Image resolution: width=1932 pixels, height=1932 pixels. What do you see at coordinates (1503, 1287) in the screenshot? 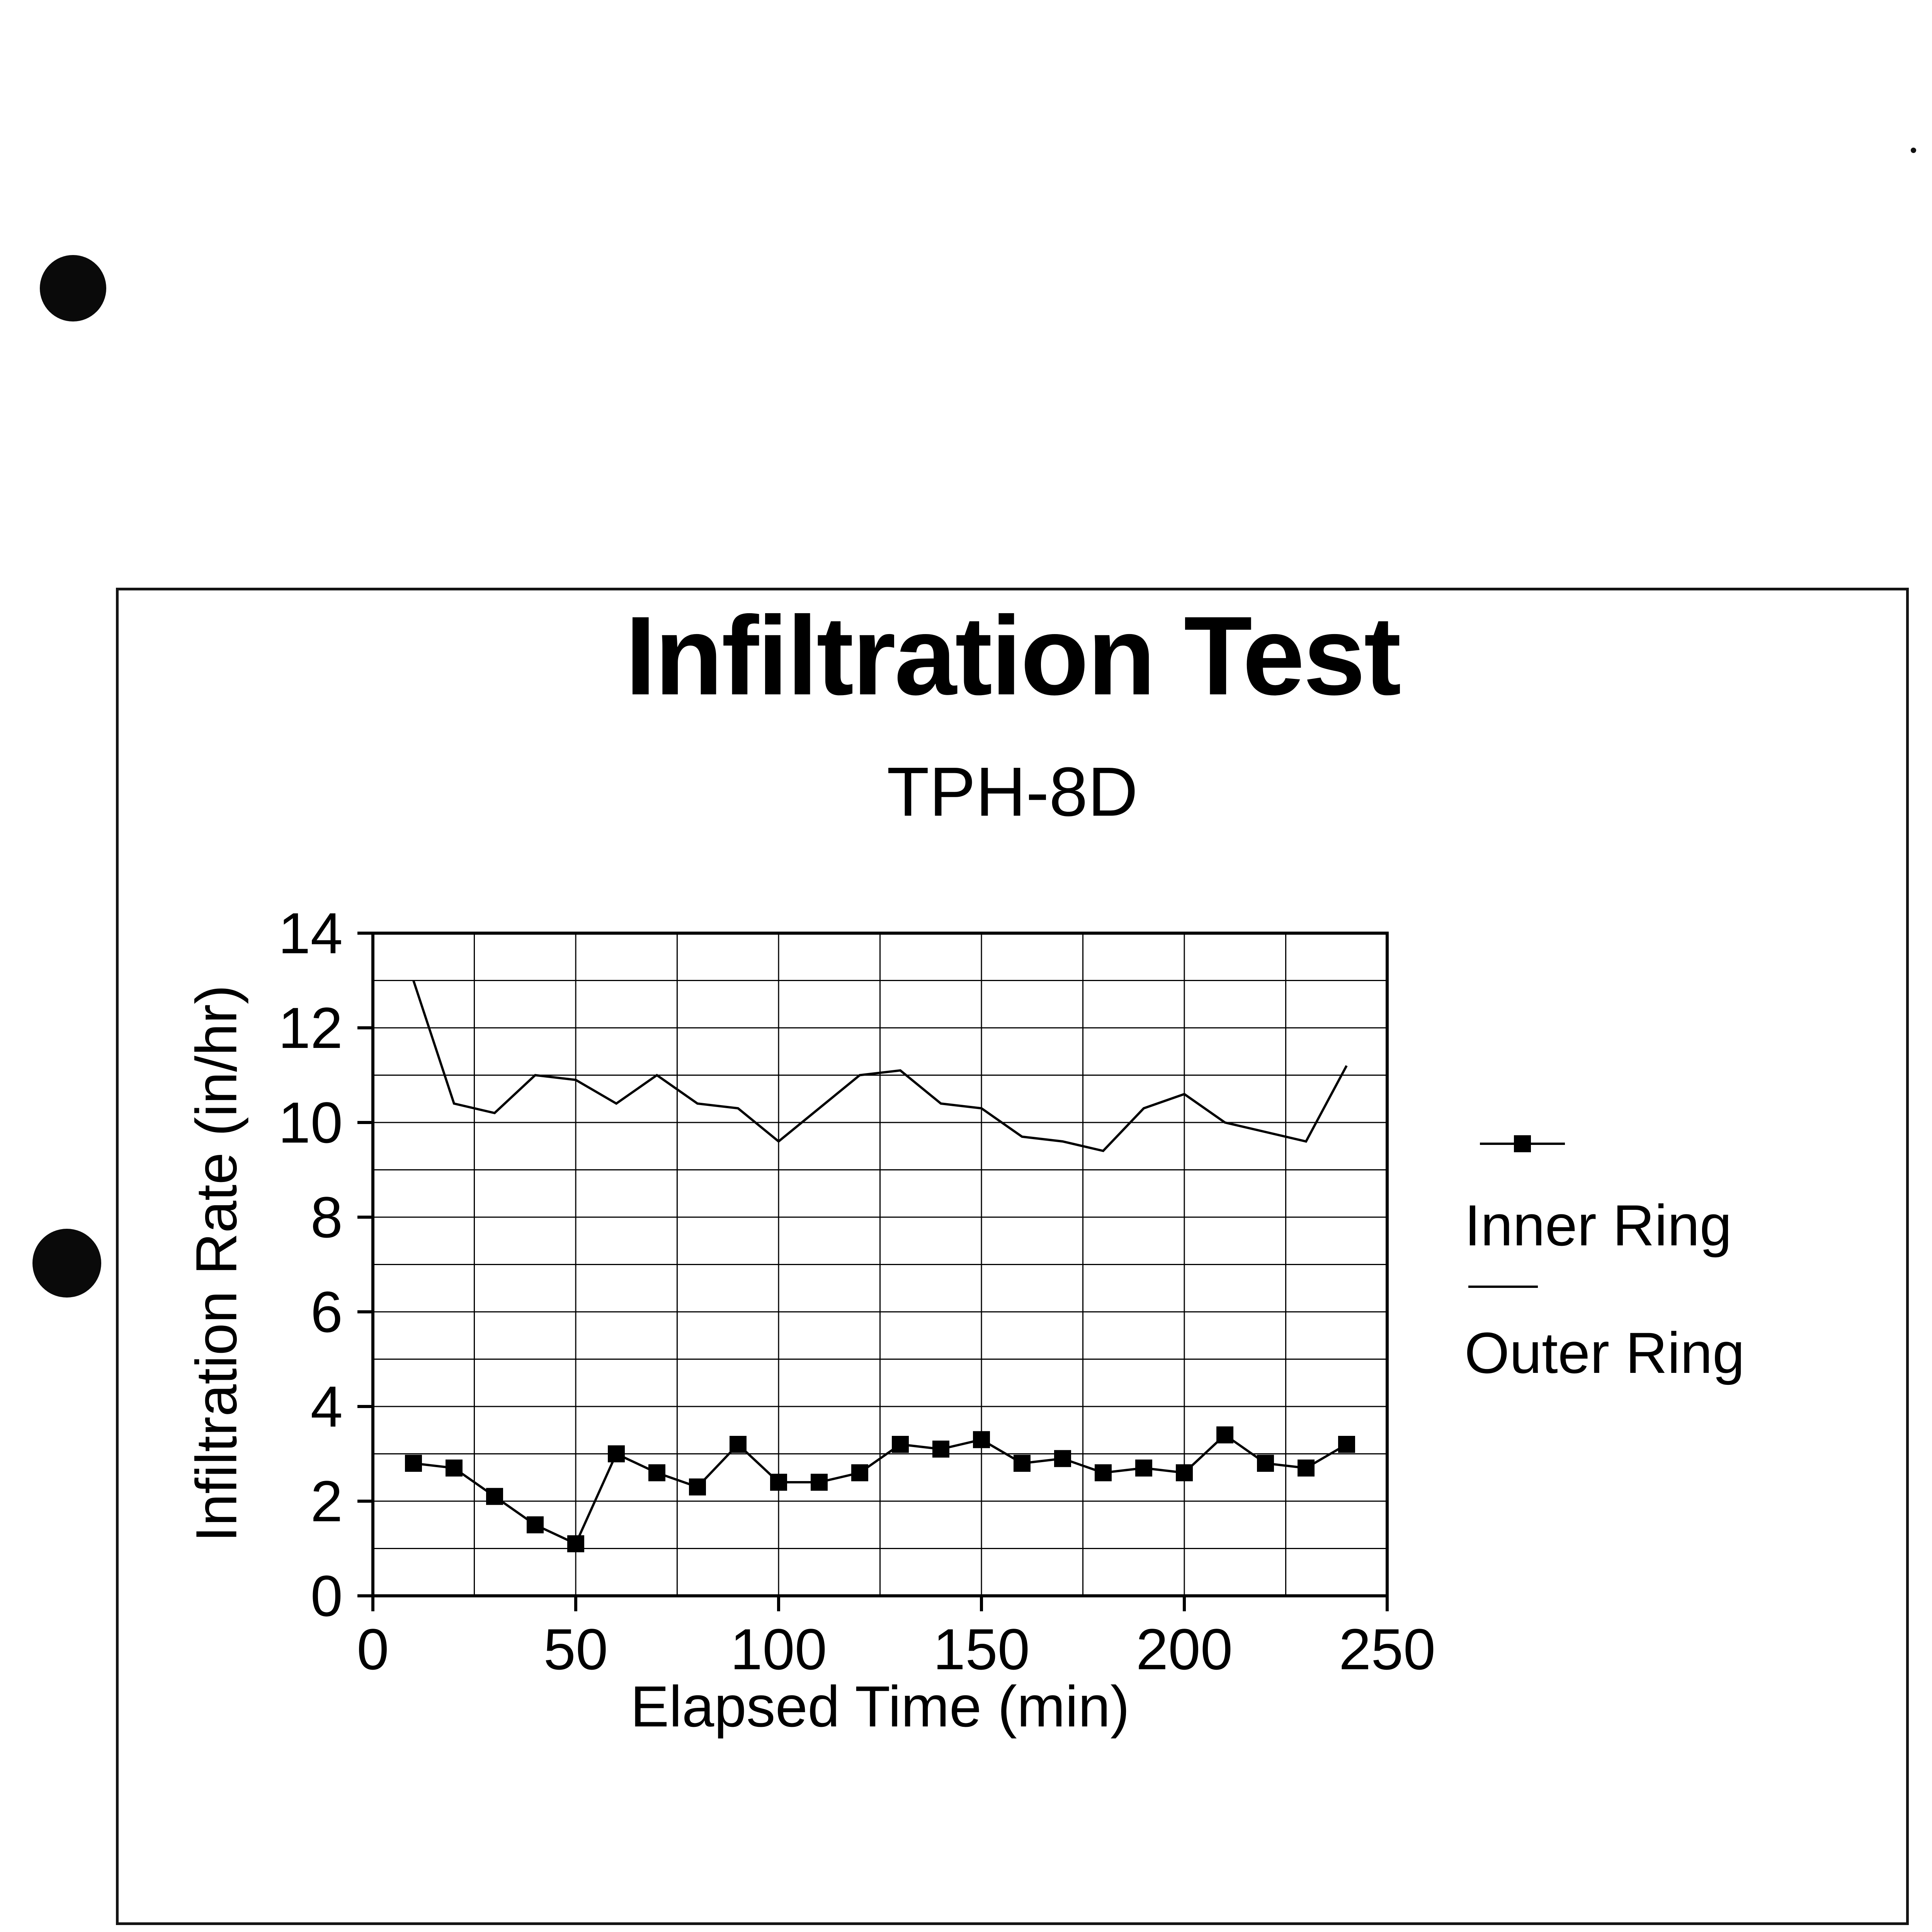
I see `outer-ring-line-icon` at bounding box center [1503, 1287].